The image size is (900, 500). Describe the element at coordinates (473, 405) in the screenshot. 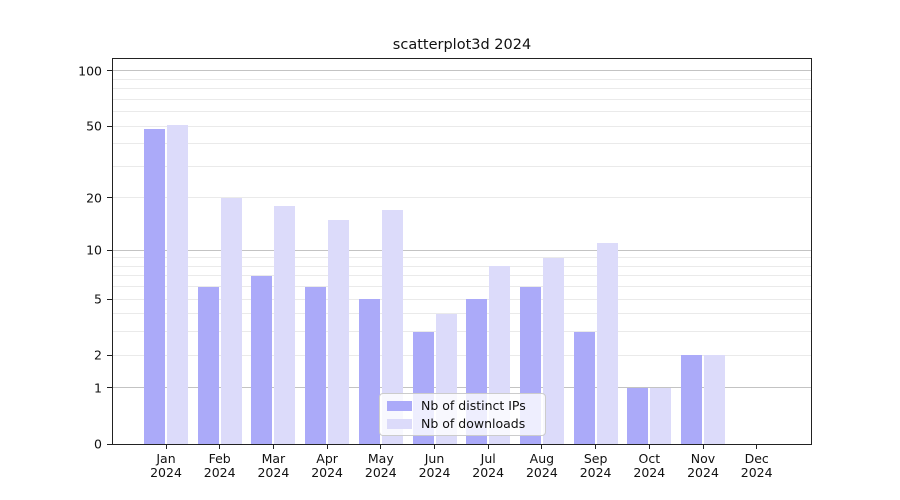

I see `legend-label-distinct-ips: Nb of distinct IPs` at that location.